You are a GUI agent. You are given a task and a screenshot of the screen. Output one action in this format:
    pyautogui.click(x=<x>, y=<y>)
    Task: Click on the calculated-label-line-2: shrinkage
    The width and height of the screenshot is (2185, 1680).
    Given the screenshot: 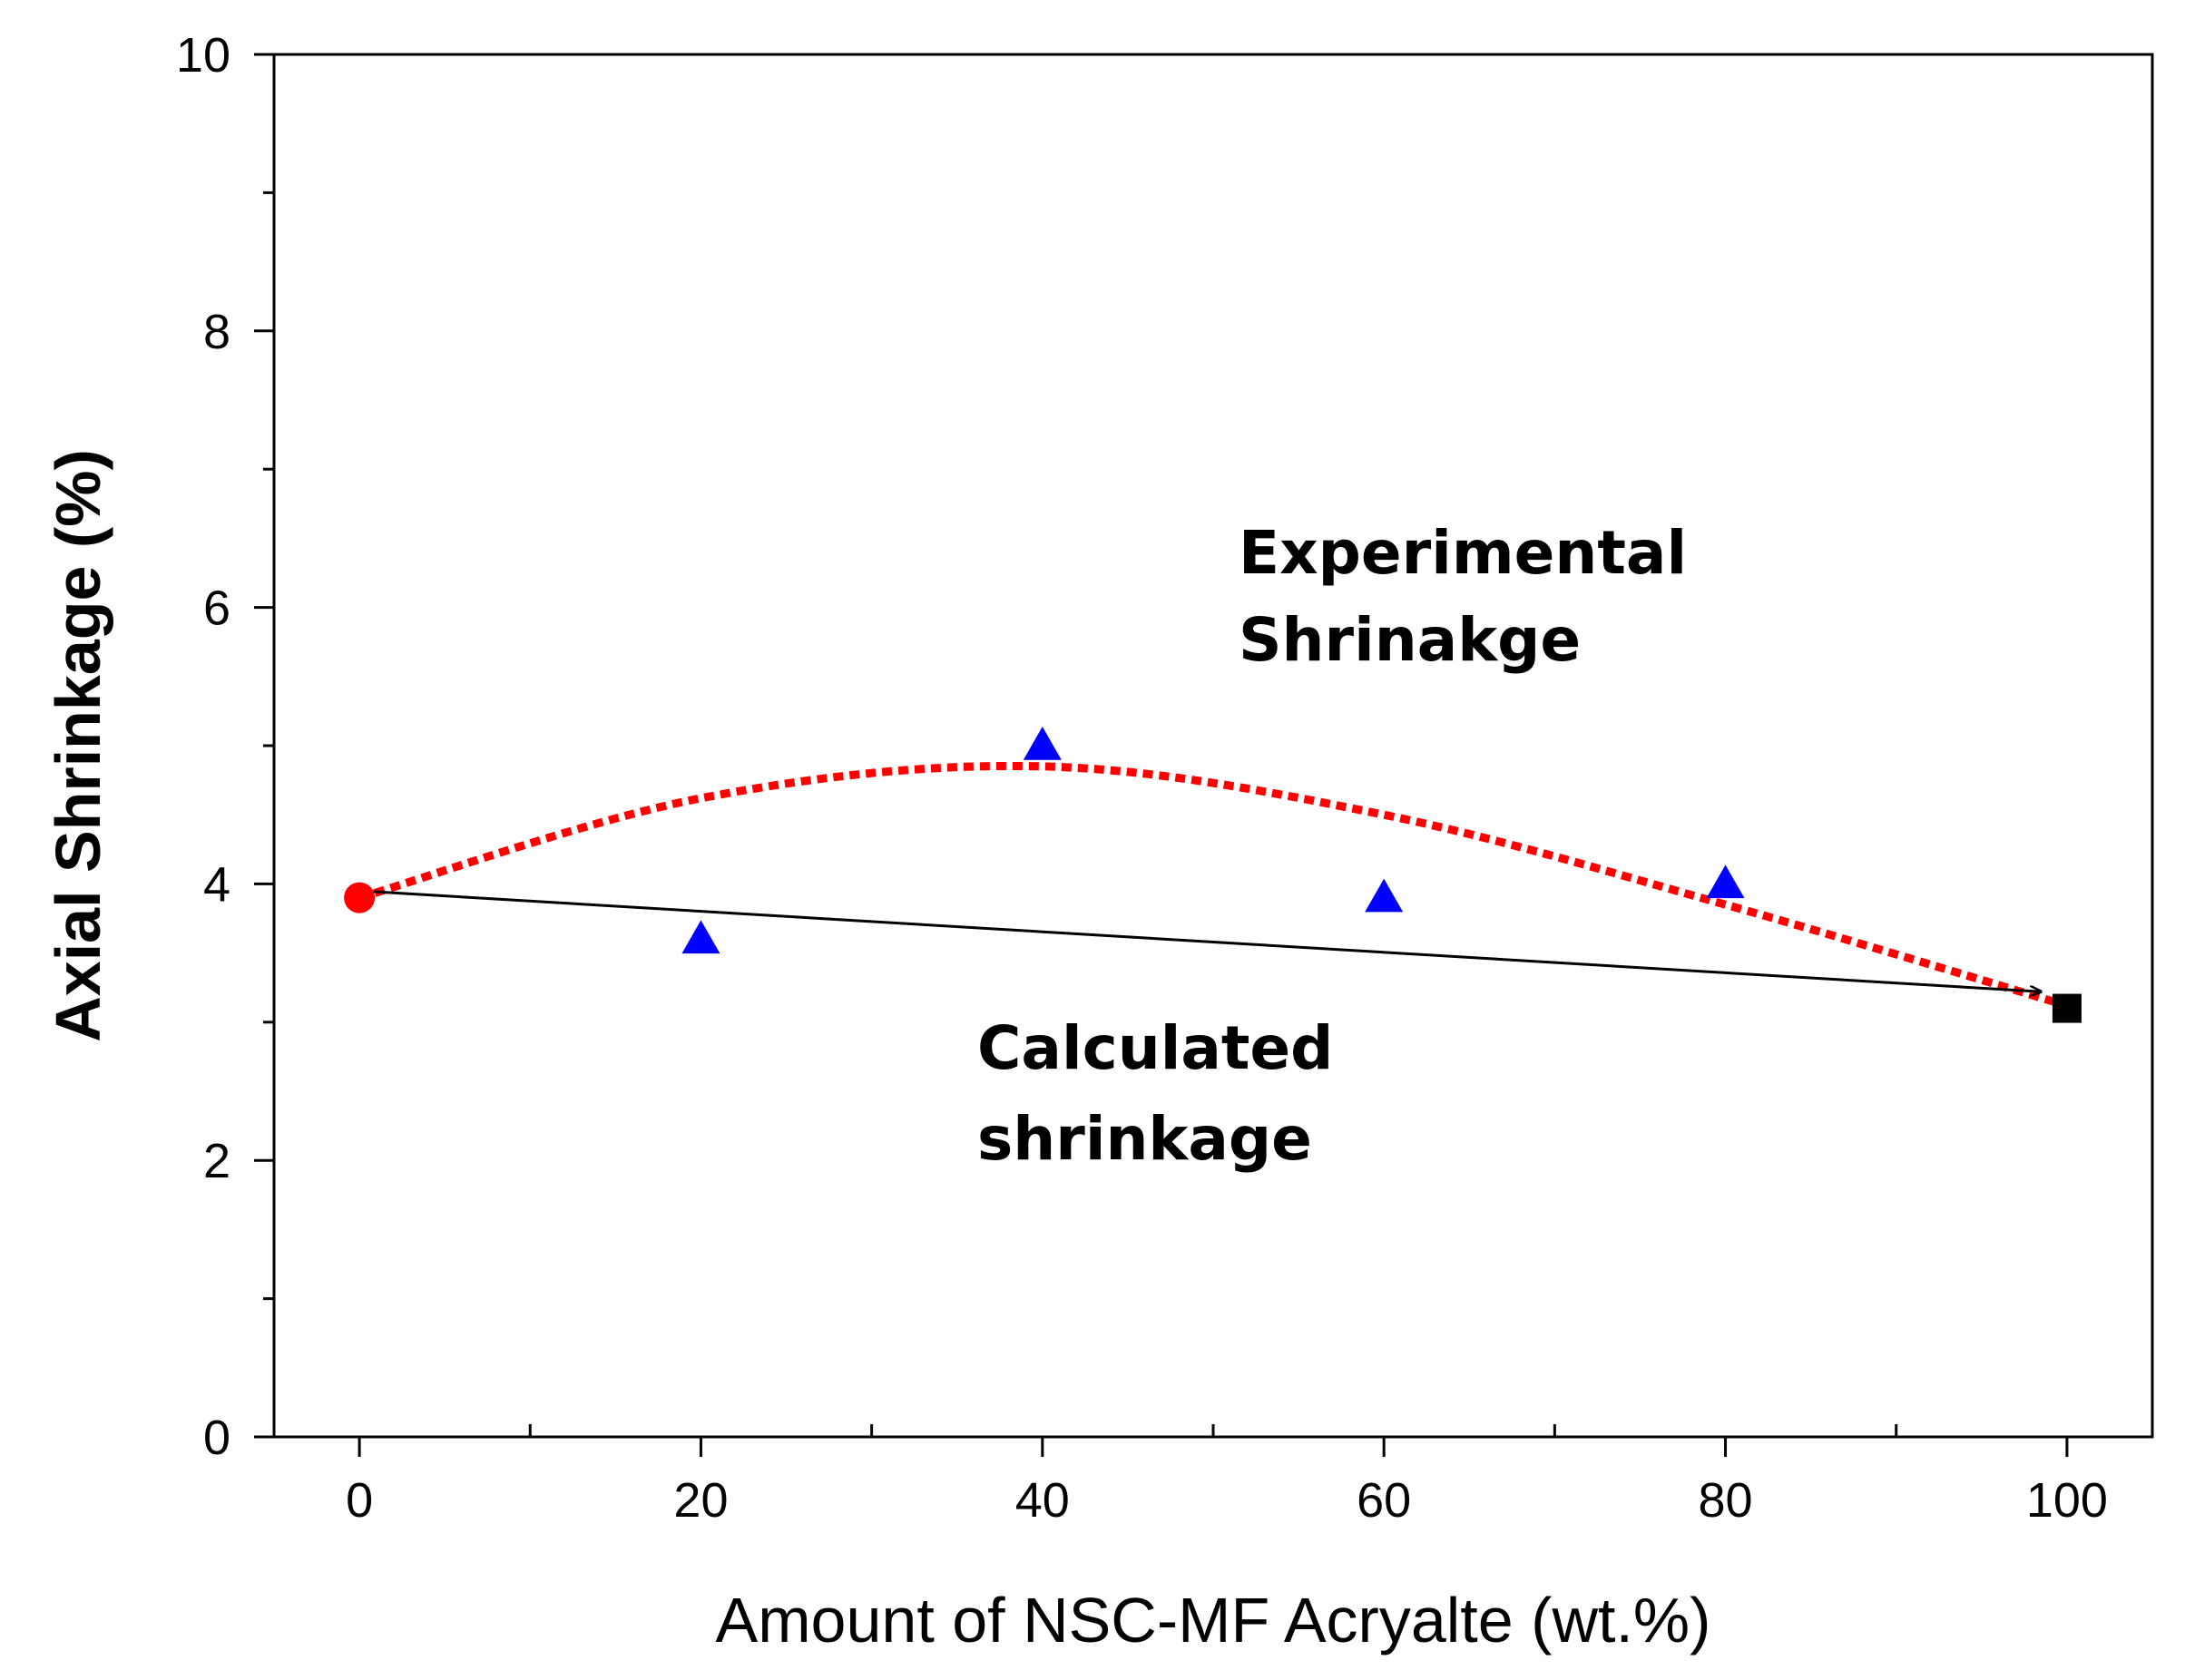 What is the action you would take?
    pyautogui.click(x=1144, y=1139)
    